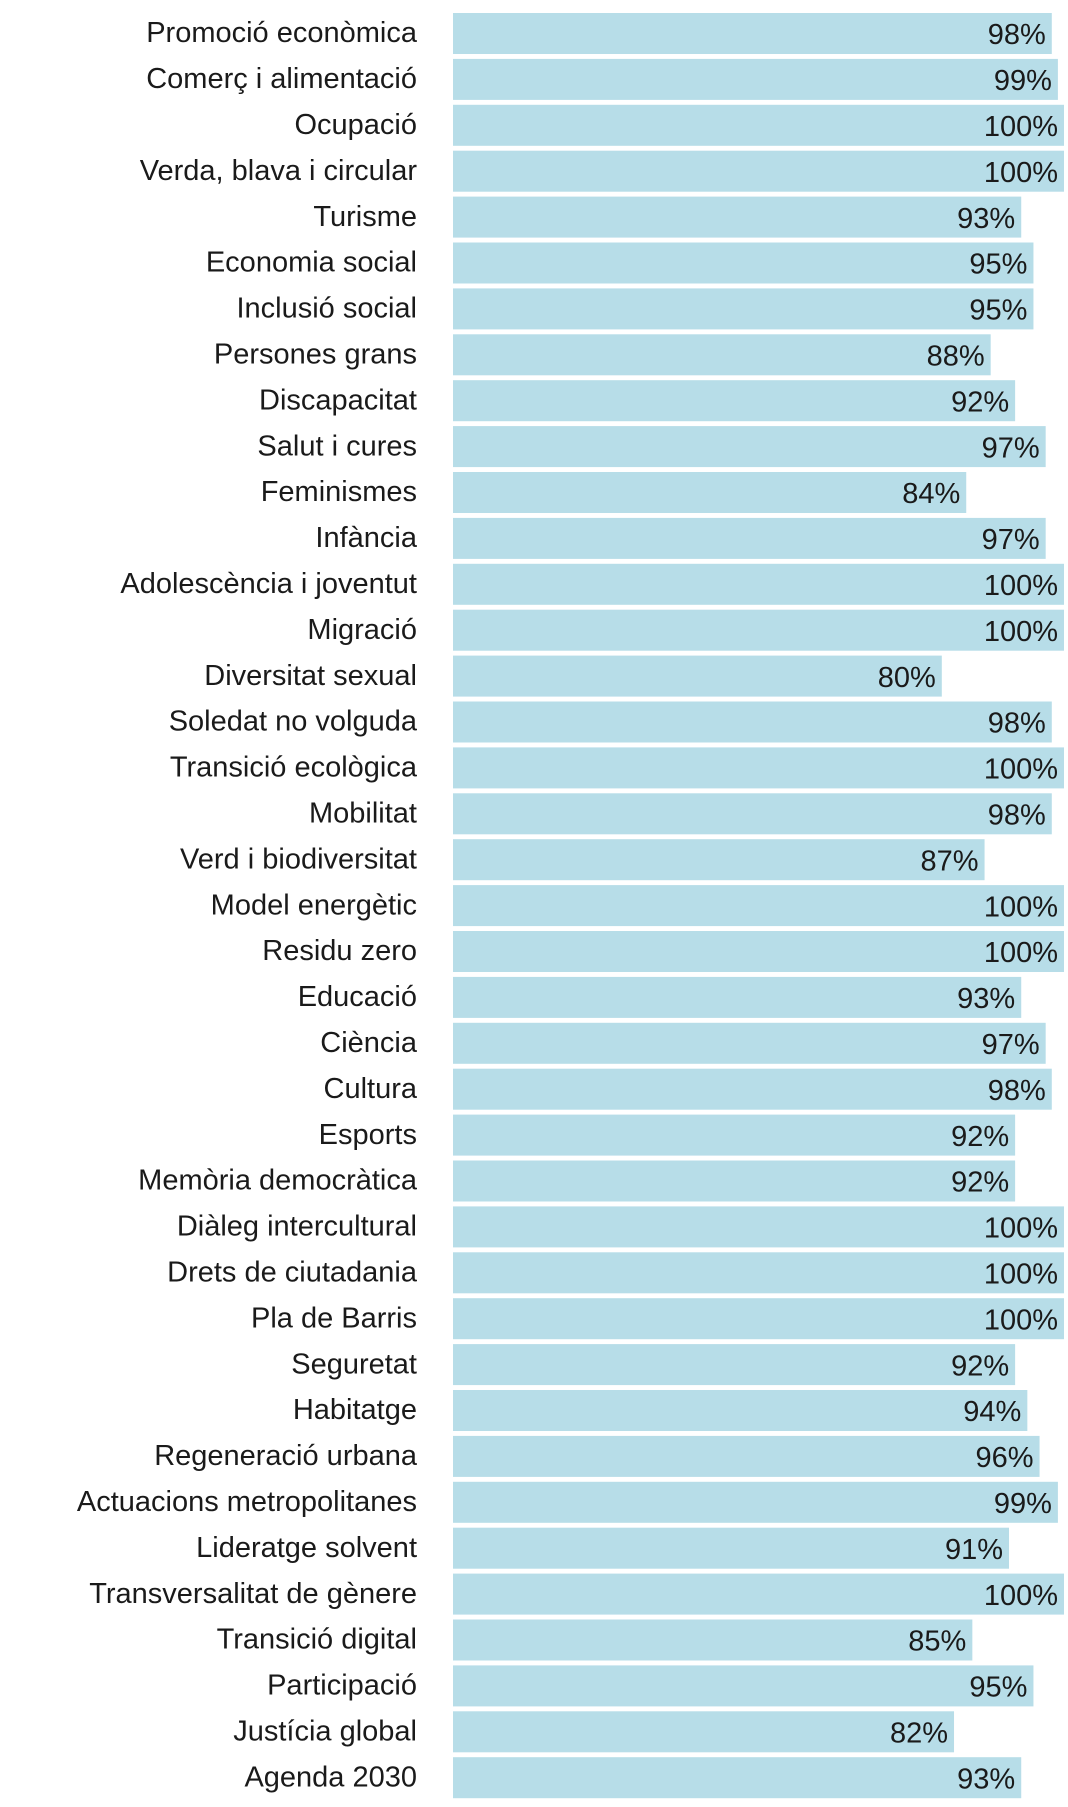  Describe the element at coordinates (310, 676) in the screenshot. I see `category-label: Diversitat sexual` at that location.